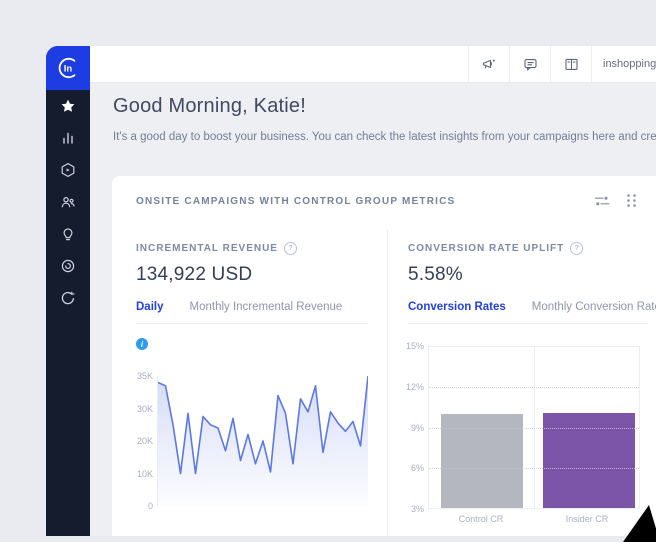 This screenshot has width=656, height=542. Describe the element at coordinates (414, 386) in the screenshot. I see `y-tick: 12%` at that location.